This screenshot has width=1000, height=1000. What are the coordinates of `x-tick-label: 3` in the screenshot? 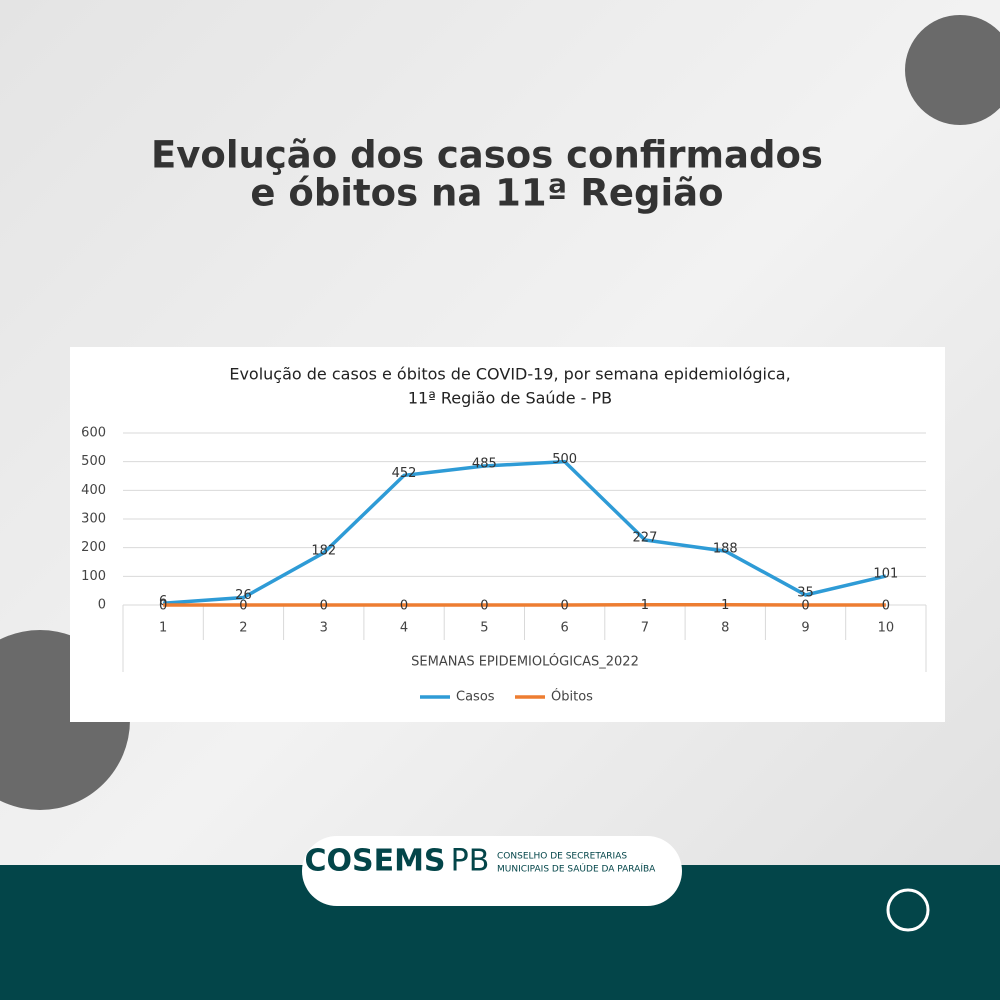 It's located at (324, 628).